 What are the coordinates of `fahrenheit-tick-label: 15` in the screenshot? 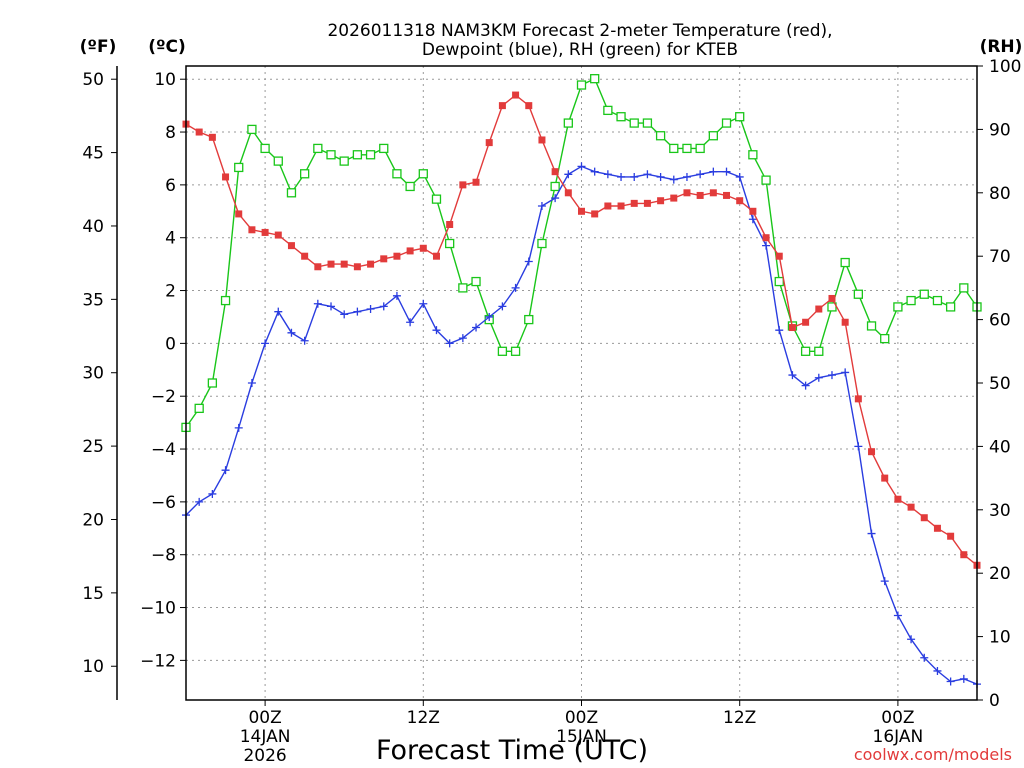 It's located at (93, 594).